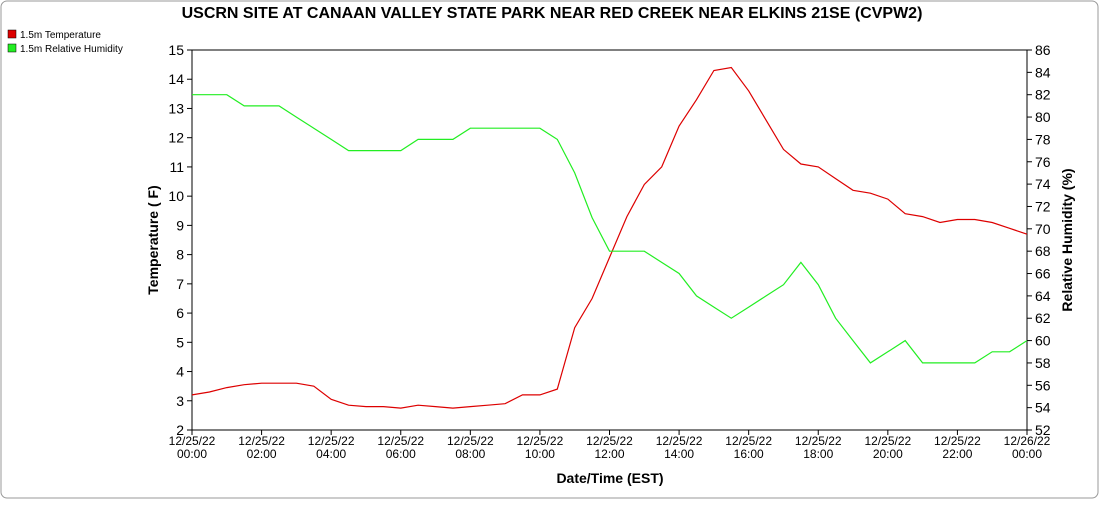 The image size is (1100, 505). What do you see at coordinates (60, 35) in the screenshot?
I see `legend-label: 1.5m Temperature` at bounding box center [60, 35].